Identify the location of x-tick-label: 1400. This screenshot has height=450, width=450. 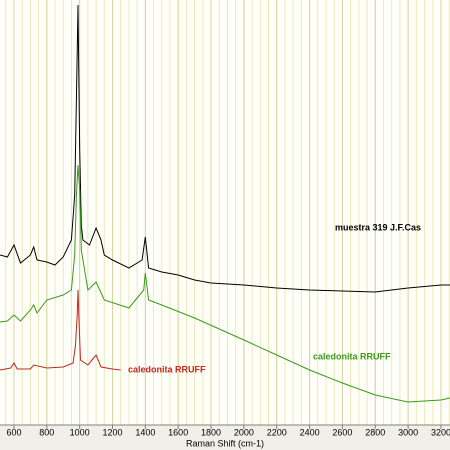
(145, 432).